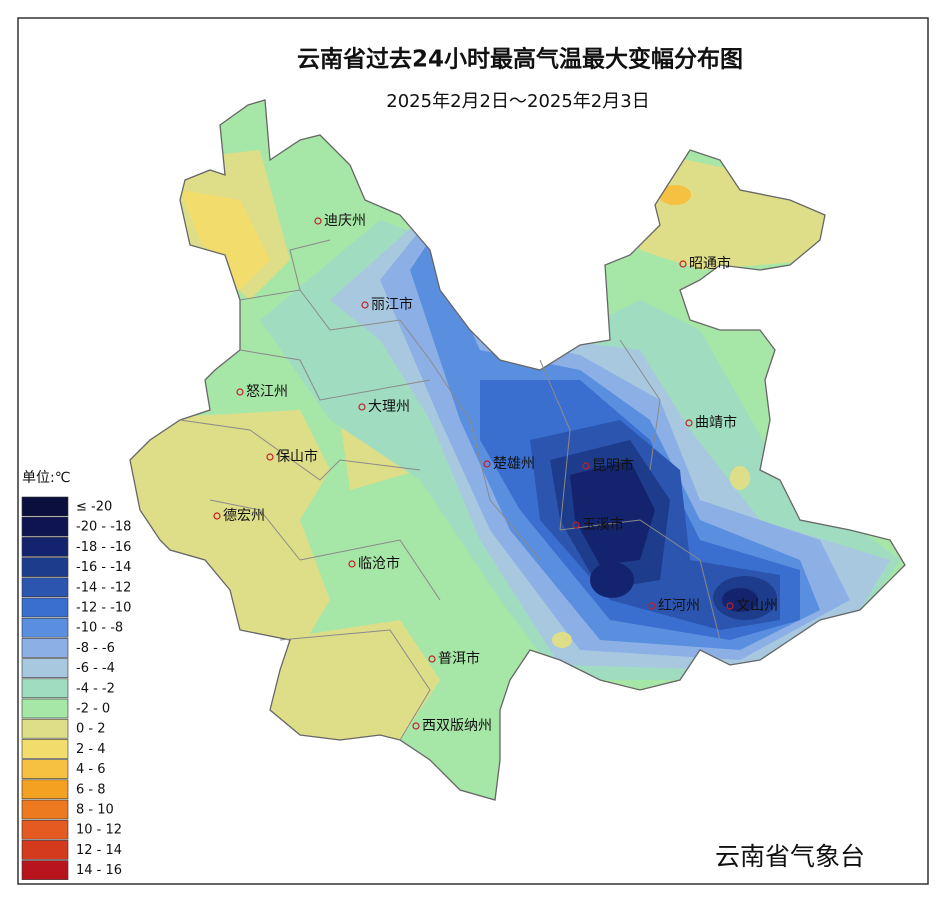 Image resolution: width=945 pixels, height=905 pixels. I want to click on city-label: 大理州, so click(389, 407).